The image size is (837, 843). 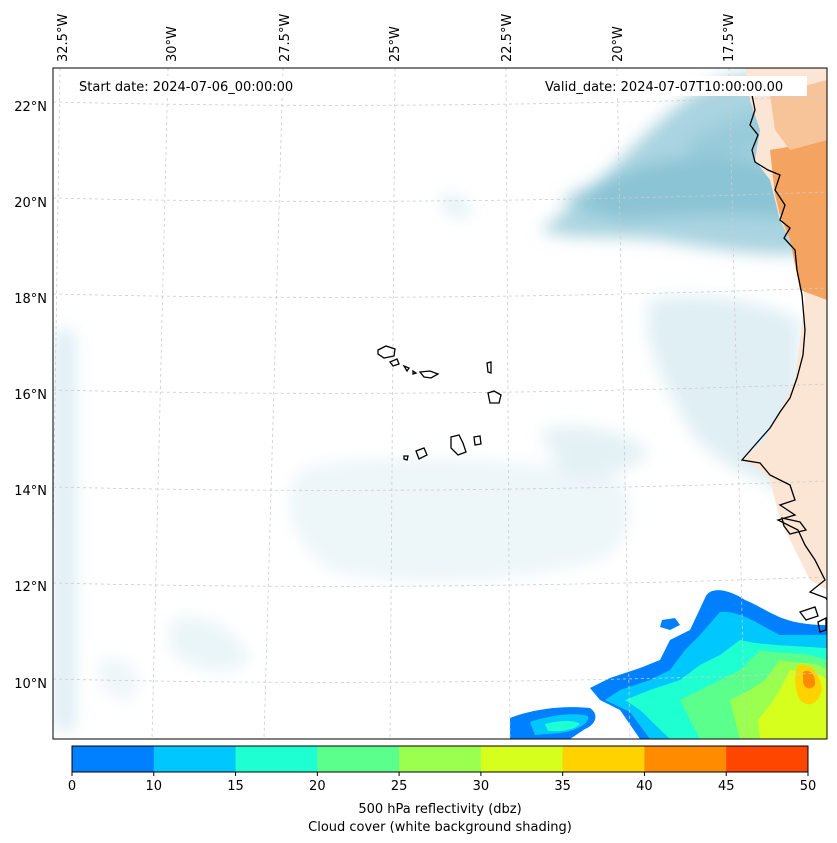 I want to click on colorbar-tick-label: 45, so click(x=726, y=786).